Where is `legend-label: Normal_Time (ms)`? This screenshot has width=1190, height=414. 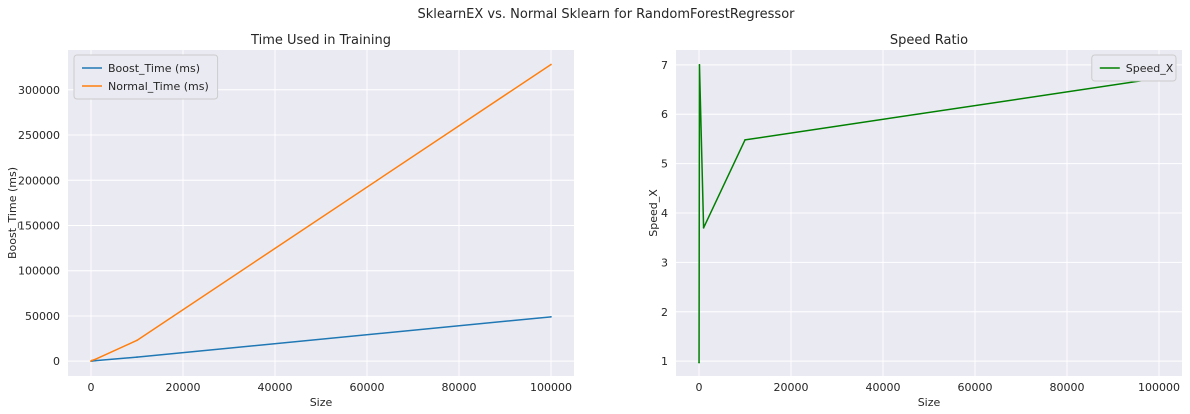
legend-label: Normal_Time (ms) is located at coordinates (158, 86).